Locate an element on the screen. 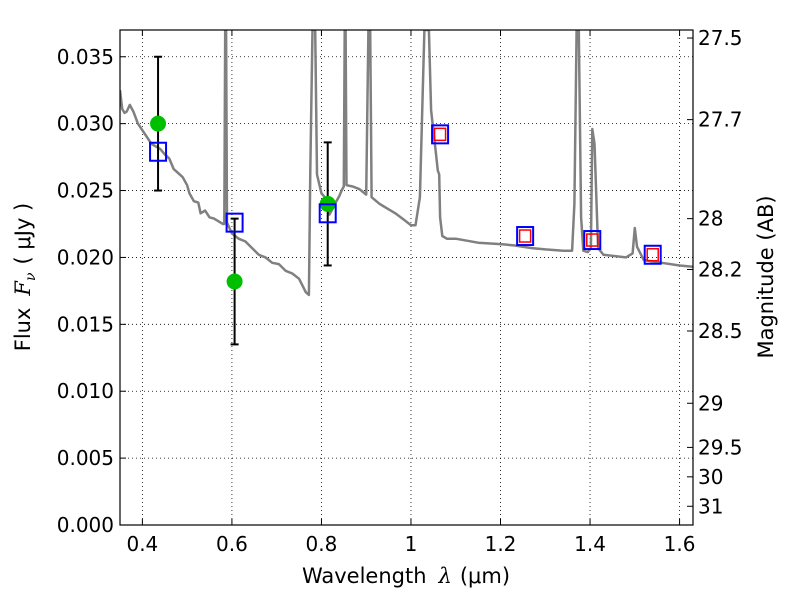 This screenshot has height=600, width=800. y2-tick-label: 28.5 is located at coordinates (720, 331).